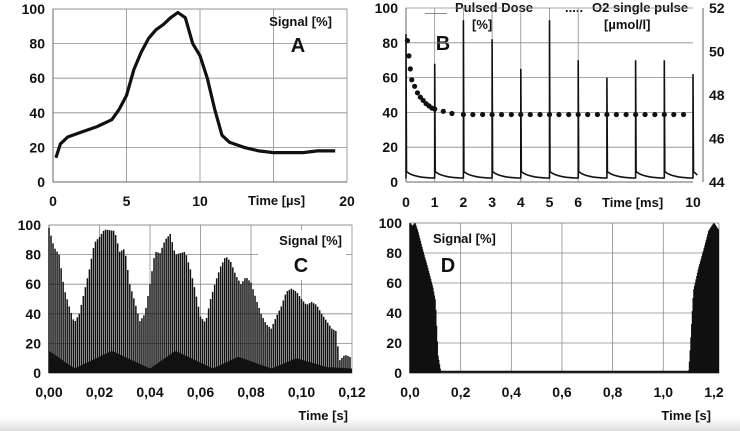 The image size is (740, 431). What do you see at coordinates (521, 202) in the screenshot?
I see `x-tick-label: 4` at bounding box center [521, 202].